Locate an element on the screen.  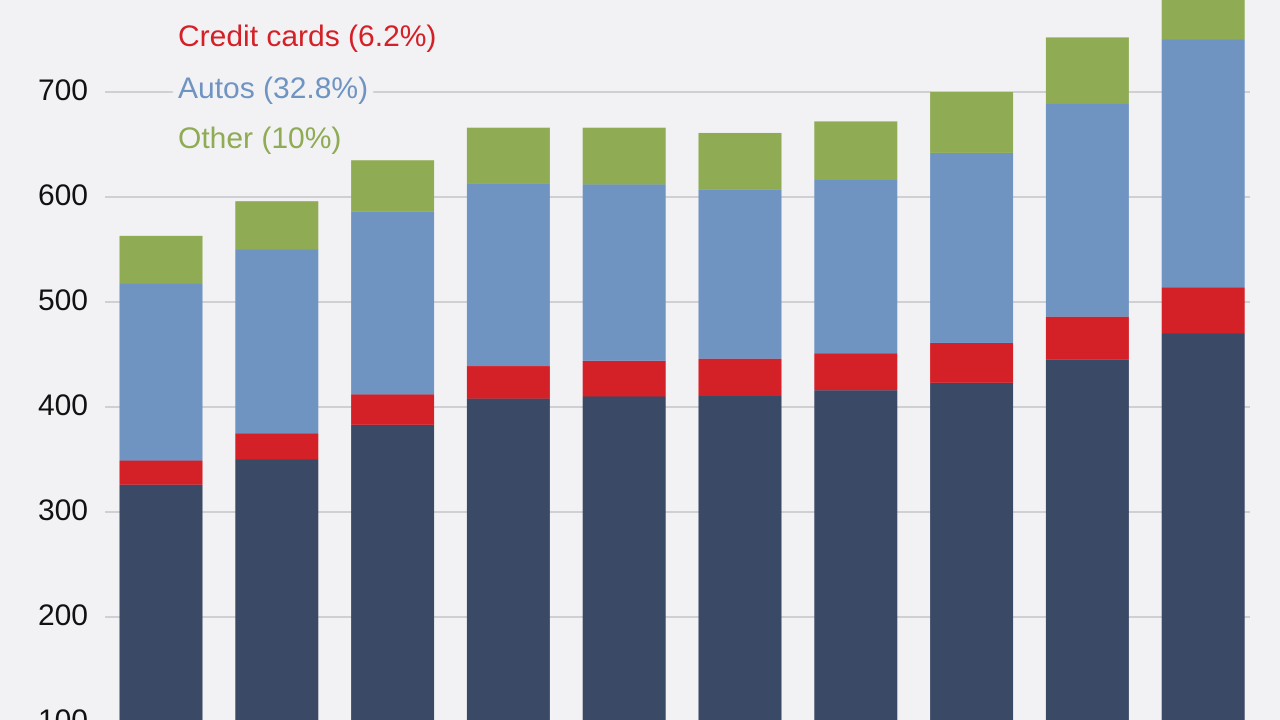
legend-label: Other (10%) is located at coordinates (259, 138).